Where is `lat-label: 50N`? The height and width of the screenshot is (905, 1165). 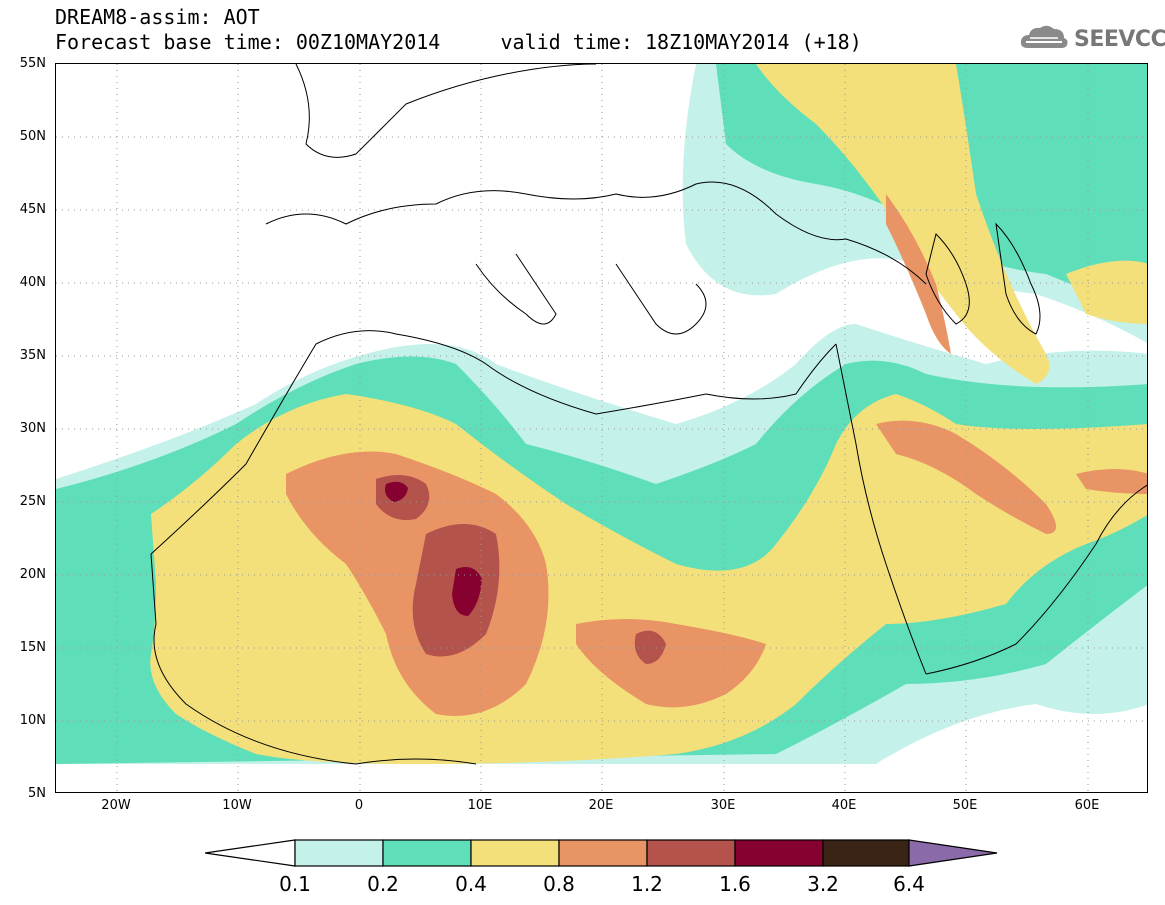
lat-label: 50N is located at coordinates (32, 136).